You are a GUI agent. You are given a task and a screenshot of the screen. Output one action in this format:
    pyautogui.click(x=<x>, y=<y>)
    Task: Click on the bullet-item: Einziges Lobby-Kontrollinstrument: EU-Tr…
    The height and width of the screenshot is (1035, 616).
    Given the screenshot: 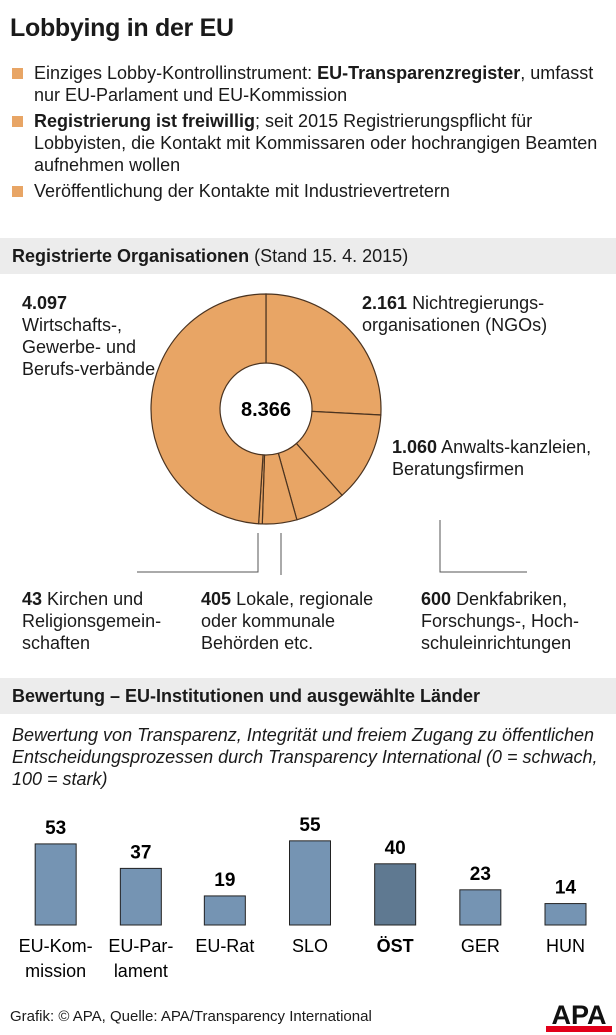 What is the action you would take?
    pyautogui.click(x=312, y=84)
    